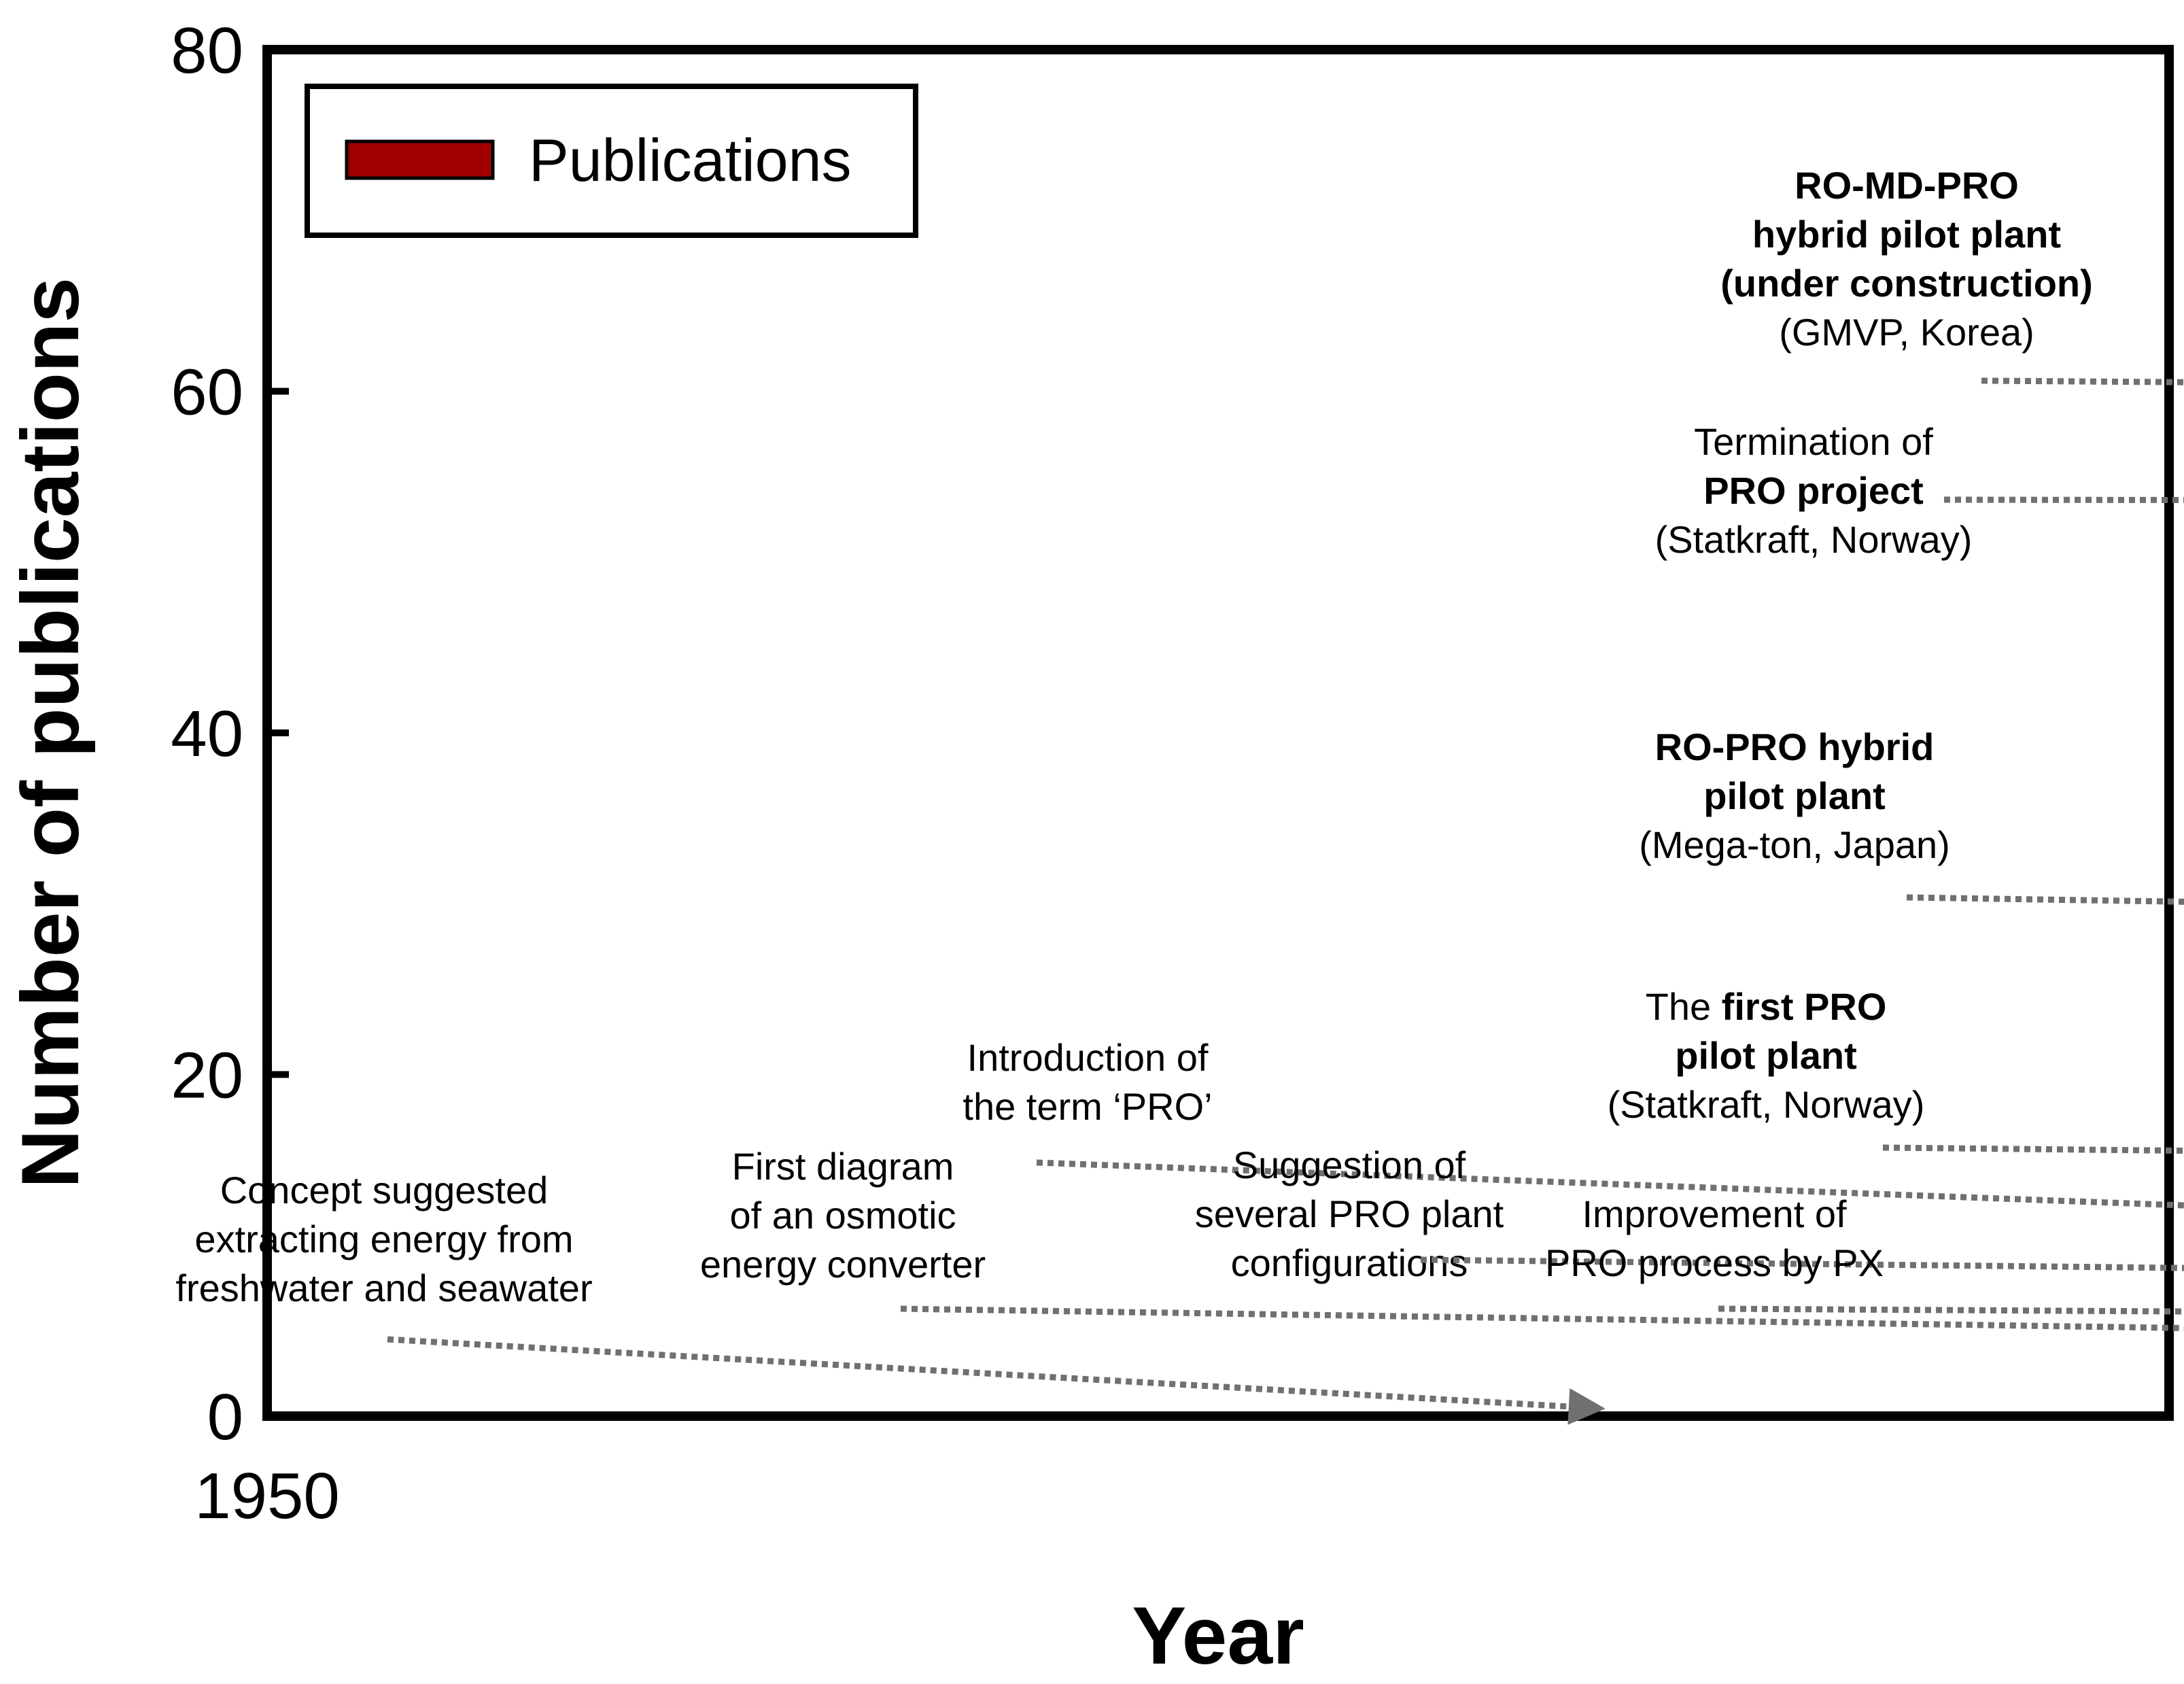  Describe the element at coordinates (1715, 1262) in the screenshot. I see `annotation-text-span: PRO process by PX` at that location.